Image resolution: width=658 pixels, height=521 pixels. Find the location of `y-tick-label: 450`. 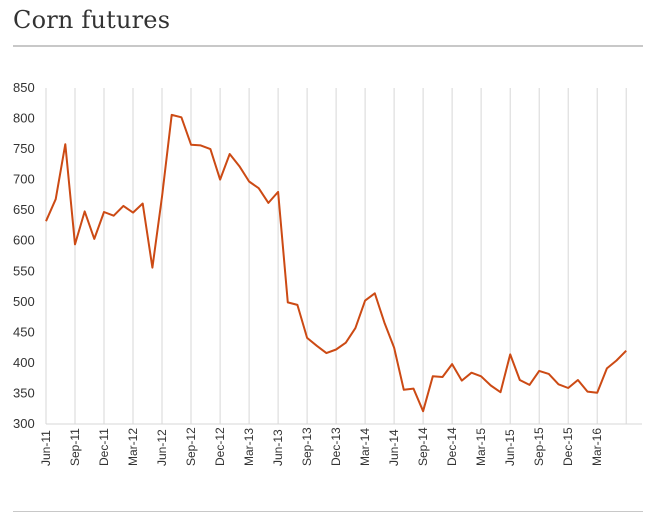

y-tick-label: 450 is located at coordinates (24, 331).